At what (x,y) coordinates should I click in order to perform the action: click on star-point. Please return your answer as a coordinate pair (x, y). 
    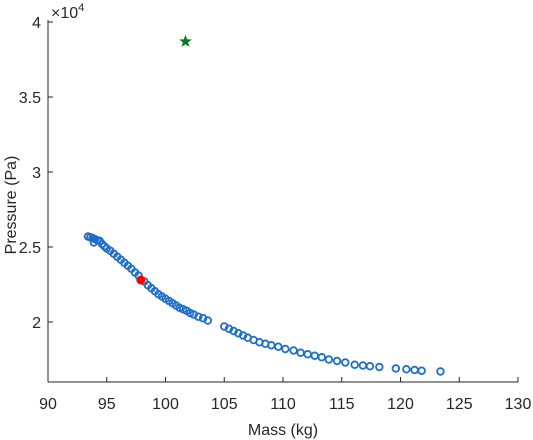
    Looking at the image, I should click on (185, 40).